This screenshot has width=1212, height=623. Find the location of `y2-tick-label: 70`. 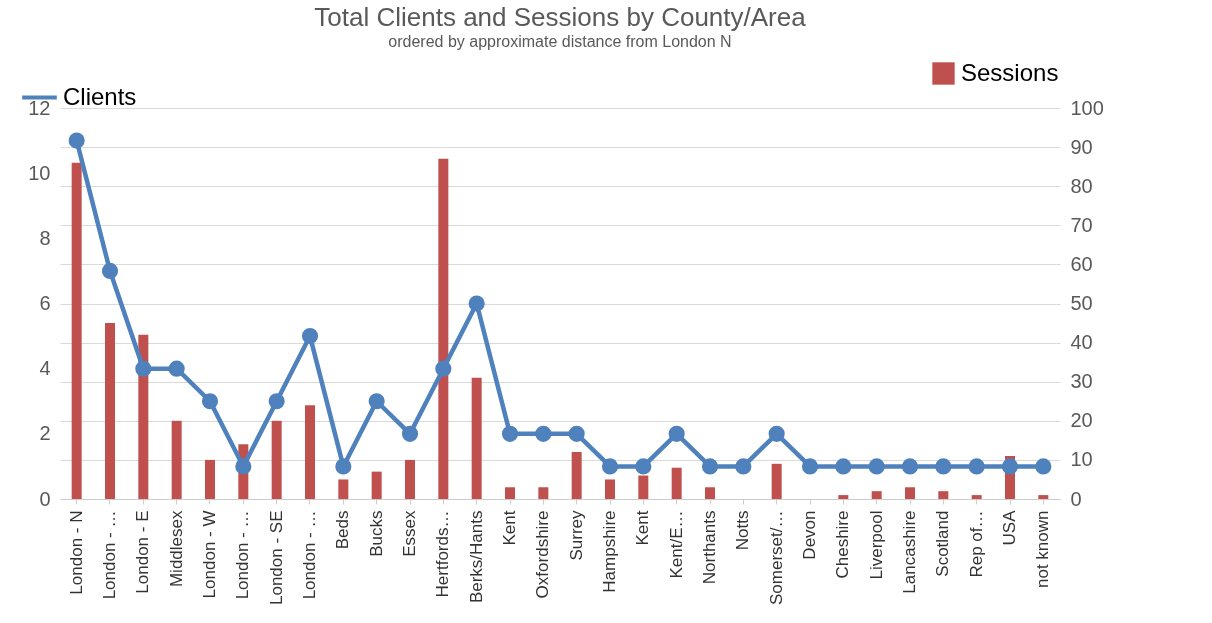

y2-tick-label: 70 is located at coordinates (1081, 224).